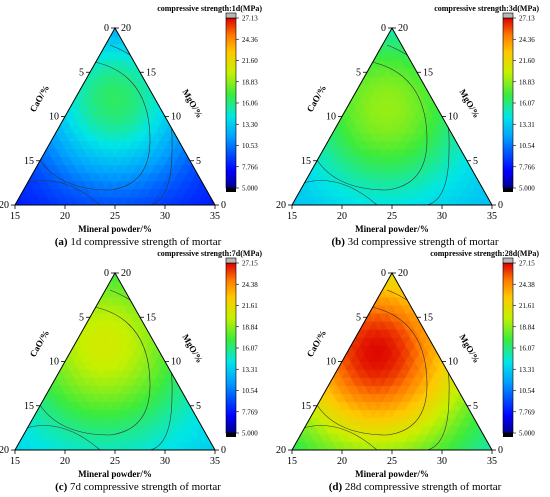 The width and height of the screenshot is (550, 497). What do you see at coordinates (250, 146) in the screenshot?
I see `colorbar-tick-label: 10.53` at bounding box center [250, 146].